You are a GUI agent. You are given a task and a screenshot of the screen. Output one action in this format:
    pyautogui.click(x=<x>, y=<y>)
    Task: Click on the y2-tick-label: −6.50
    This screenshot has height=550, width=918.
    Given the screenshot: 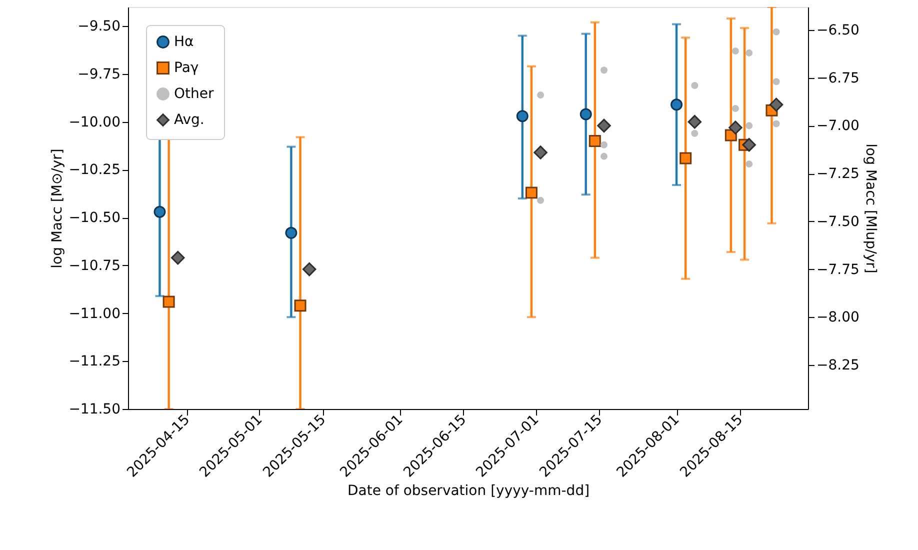 What is the action you would take?
    pyautogui.click(x=838, y=30)
    